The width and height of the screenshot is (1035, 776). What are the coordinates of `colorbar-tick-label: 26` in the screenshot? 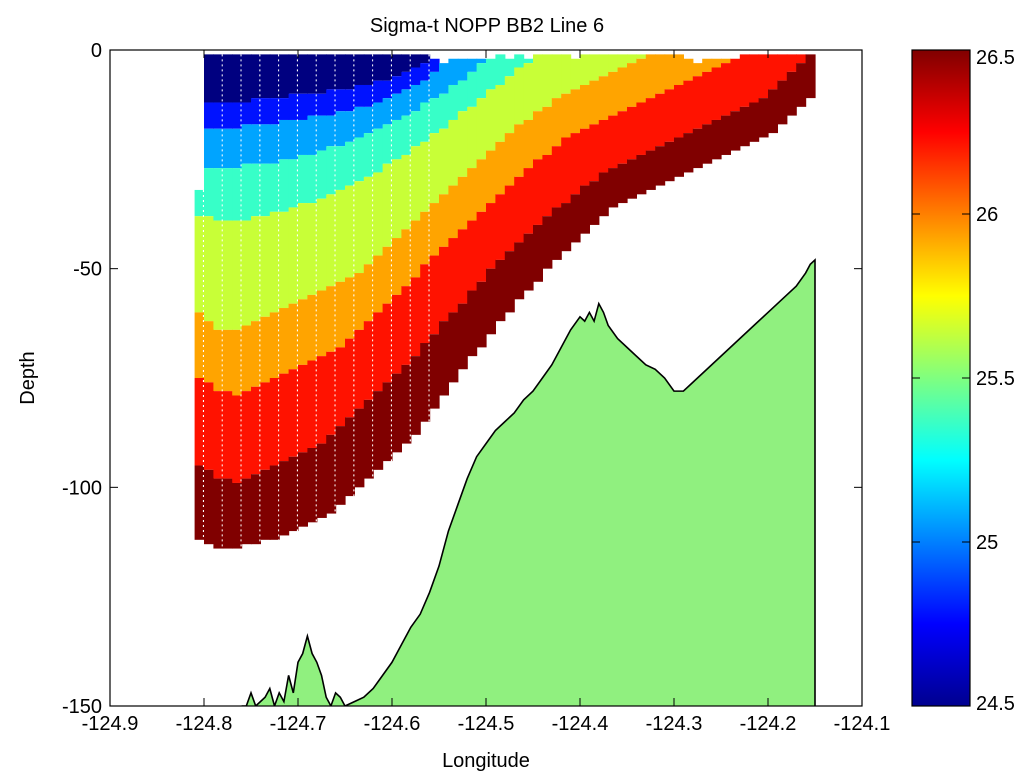 It's located at (987, 215).